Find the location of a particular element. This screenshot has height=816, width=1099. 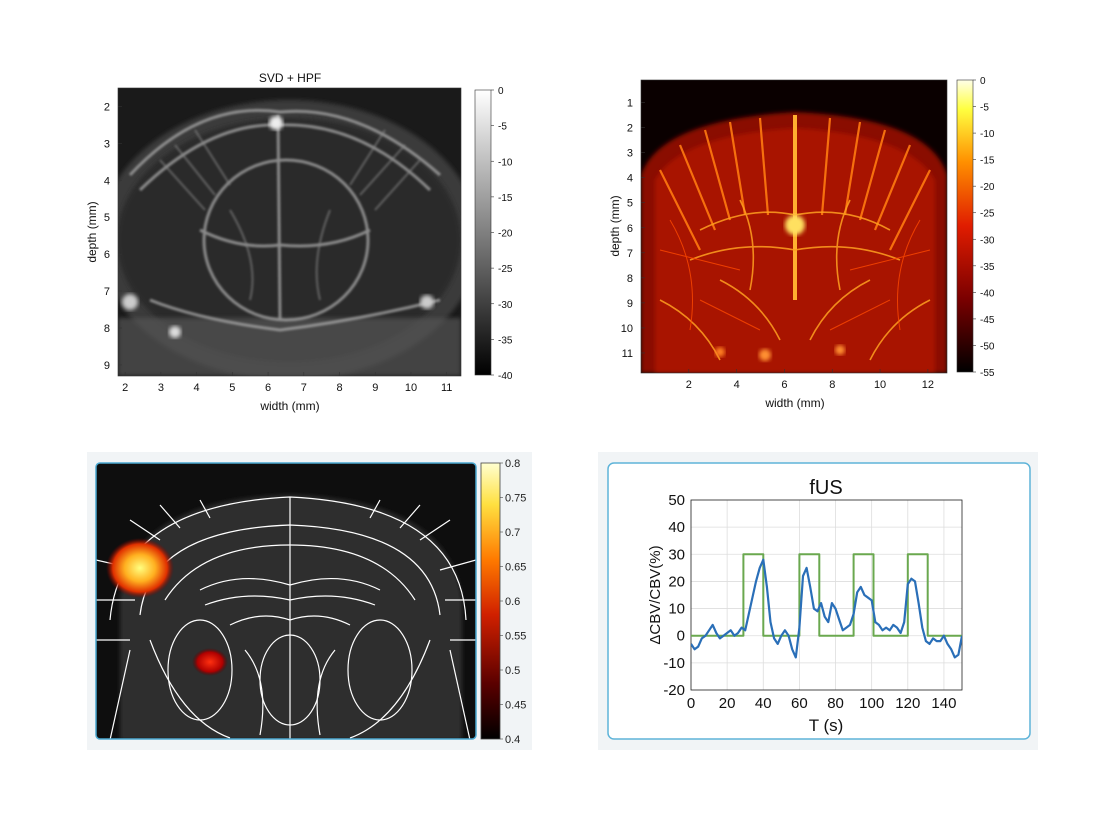

panel-a-title: SVD + HPF is located at coordinates (290, 78).